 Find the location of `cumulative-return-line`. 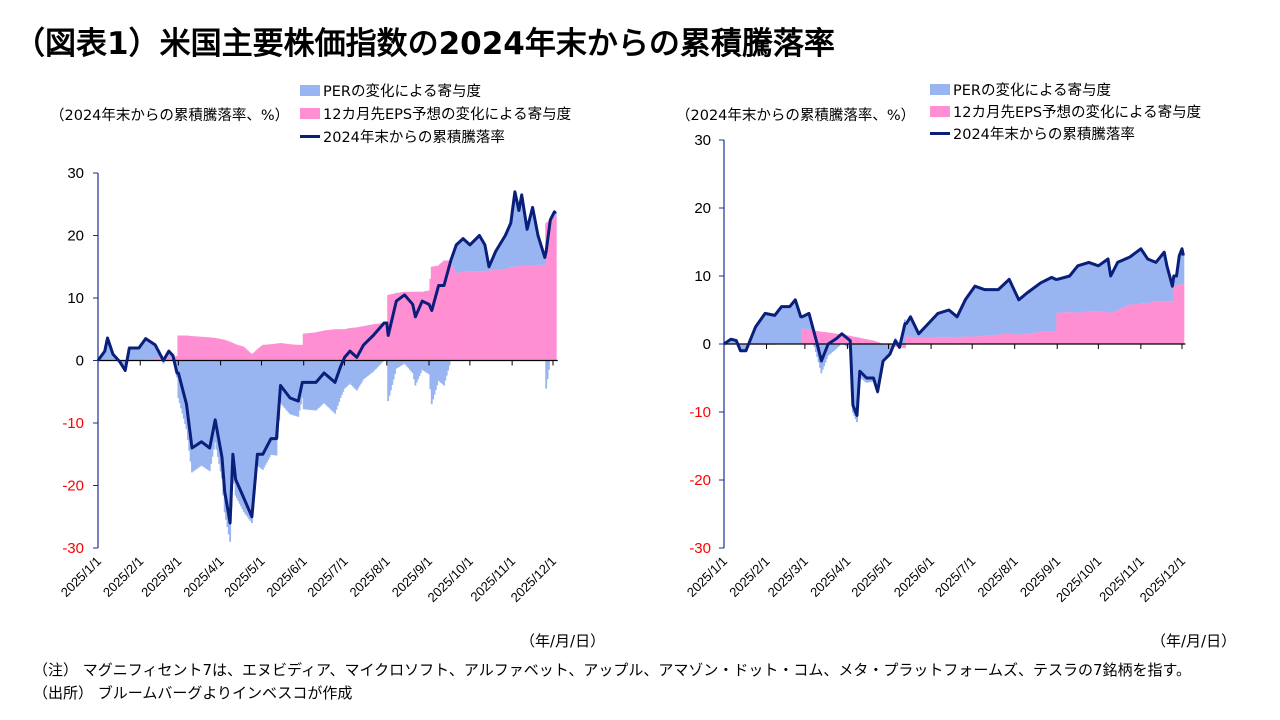

cumulative-return-line is located at coordinates (954, 332).